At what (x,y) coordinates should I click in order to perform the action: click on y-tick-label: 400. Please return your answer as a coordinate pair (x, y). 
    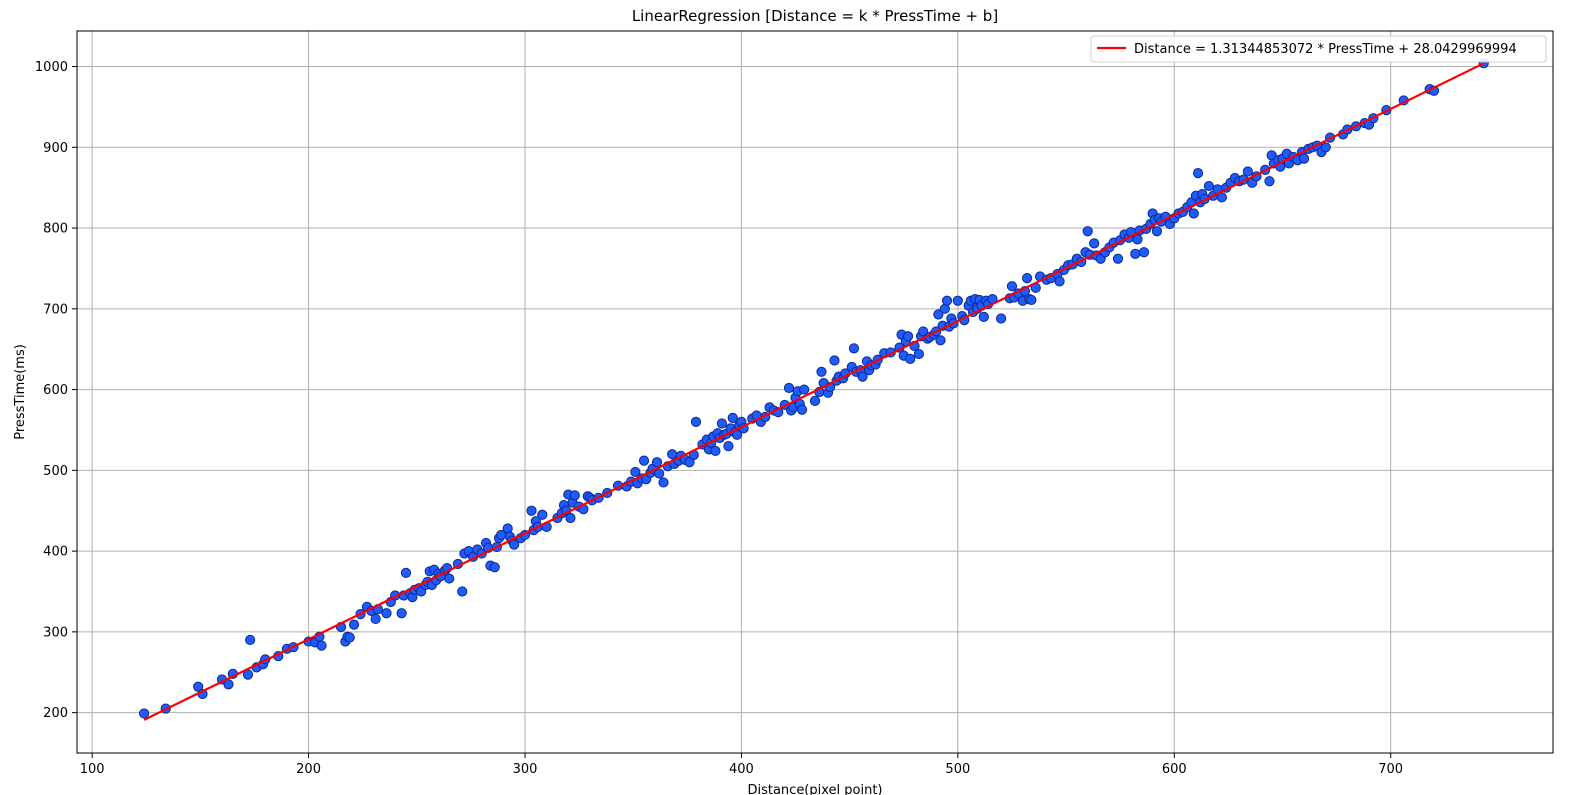
    Looking at the image, I should click on (55, 552).